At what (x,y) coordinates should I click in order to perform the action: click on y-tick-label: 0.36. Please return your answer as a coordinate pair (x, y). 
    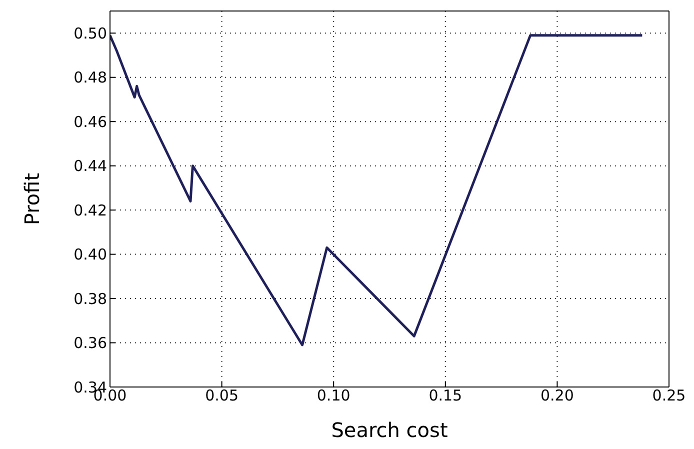
    Looking at the image, I should click on (90, 343).